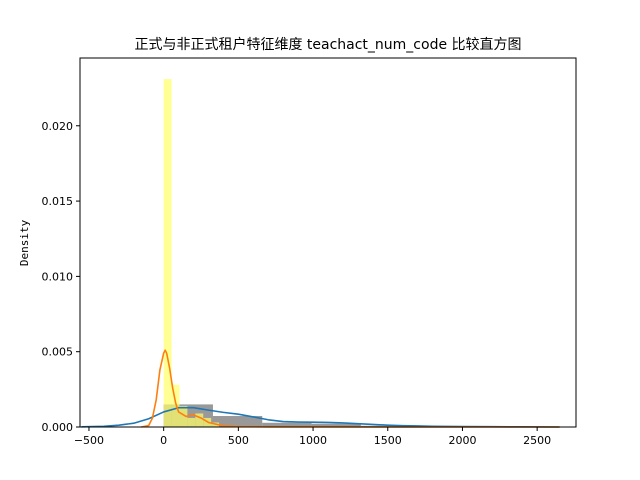  What do you see at coordinates (24, 242) in the screenshot?
I see `y-axis-title: Density` at bounding box center [24, 242].